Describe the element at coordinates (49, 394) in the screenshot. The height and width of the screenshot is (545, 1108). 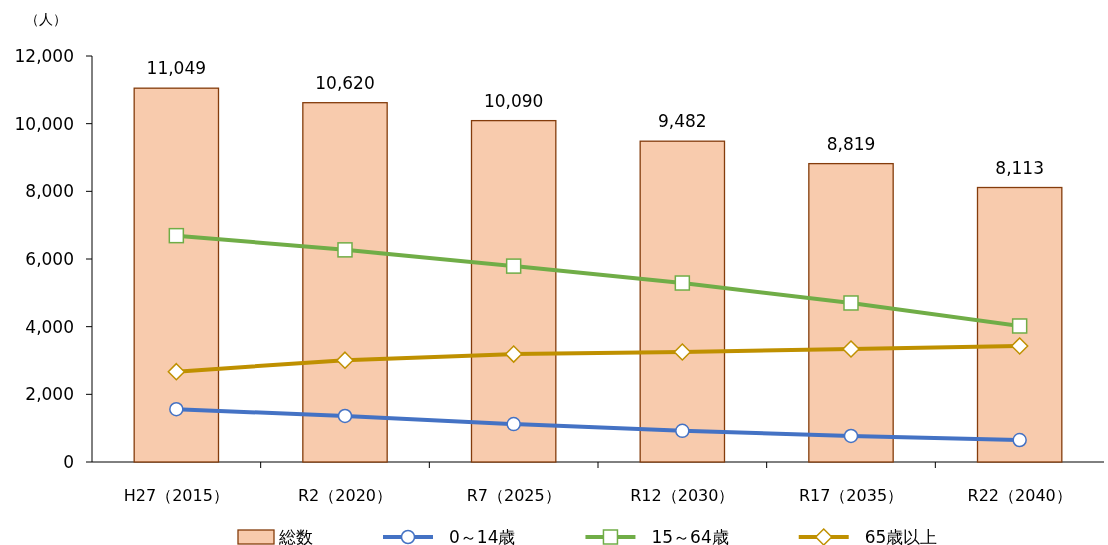
I see `y-tick-label: 2,000` at that location.